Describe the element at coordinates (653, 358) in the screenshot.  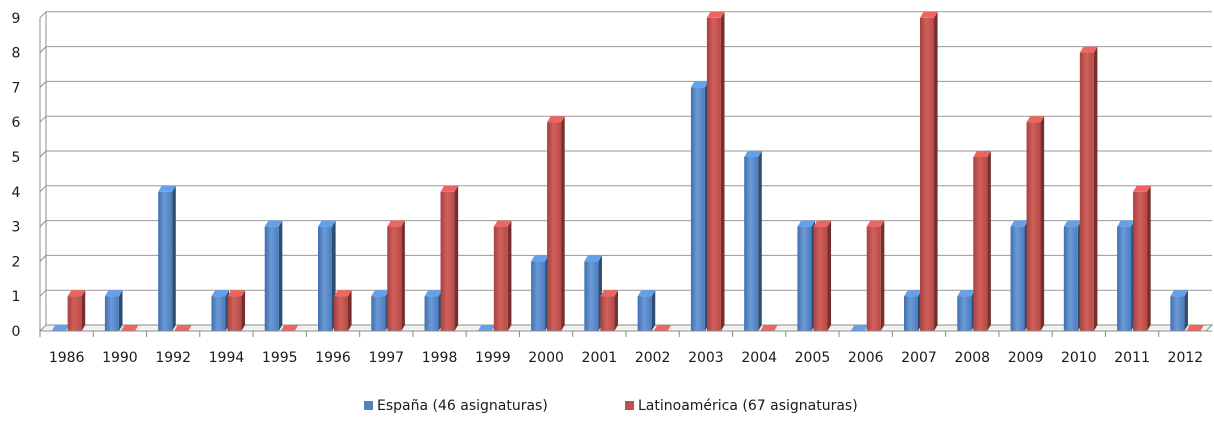
I see `x-tick-label: 2002` at that location.